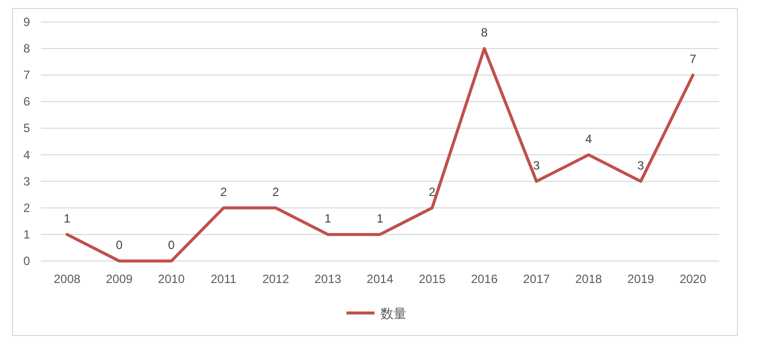 The height and width of the screenshot is (341, 763). I want to click on y-tick-label: 4, so click(26, 155).